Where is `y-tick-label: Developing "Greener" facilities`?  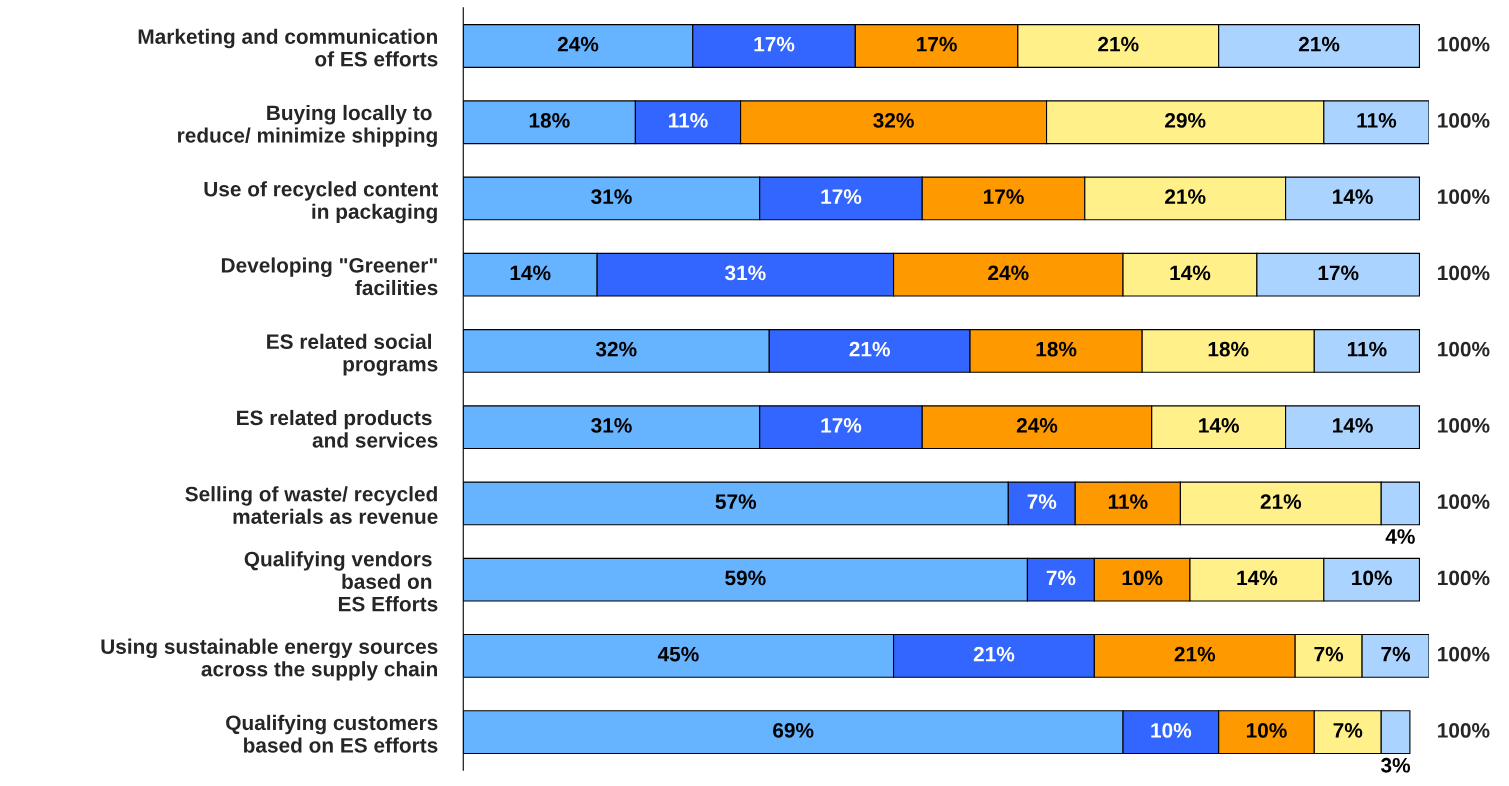 y-tick-label: Developing "Greener" facilities is located at coordinates (329, 276).